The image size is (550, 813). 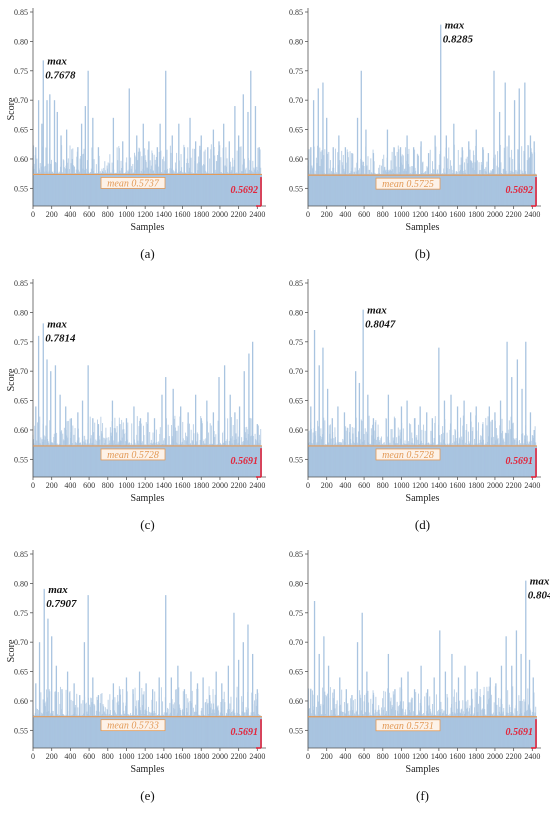 I want to click on mean-label: mean 0.5725, so click(x=408, y=184).